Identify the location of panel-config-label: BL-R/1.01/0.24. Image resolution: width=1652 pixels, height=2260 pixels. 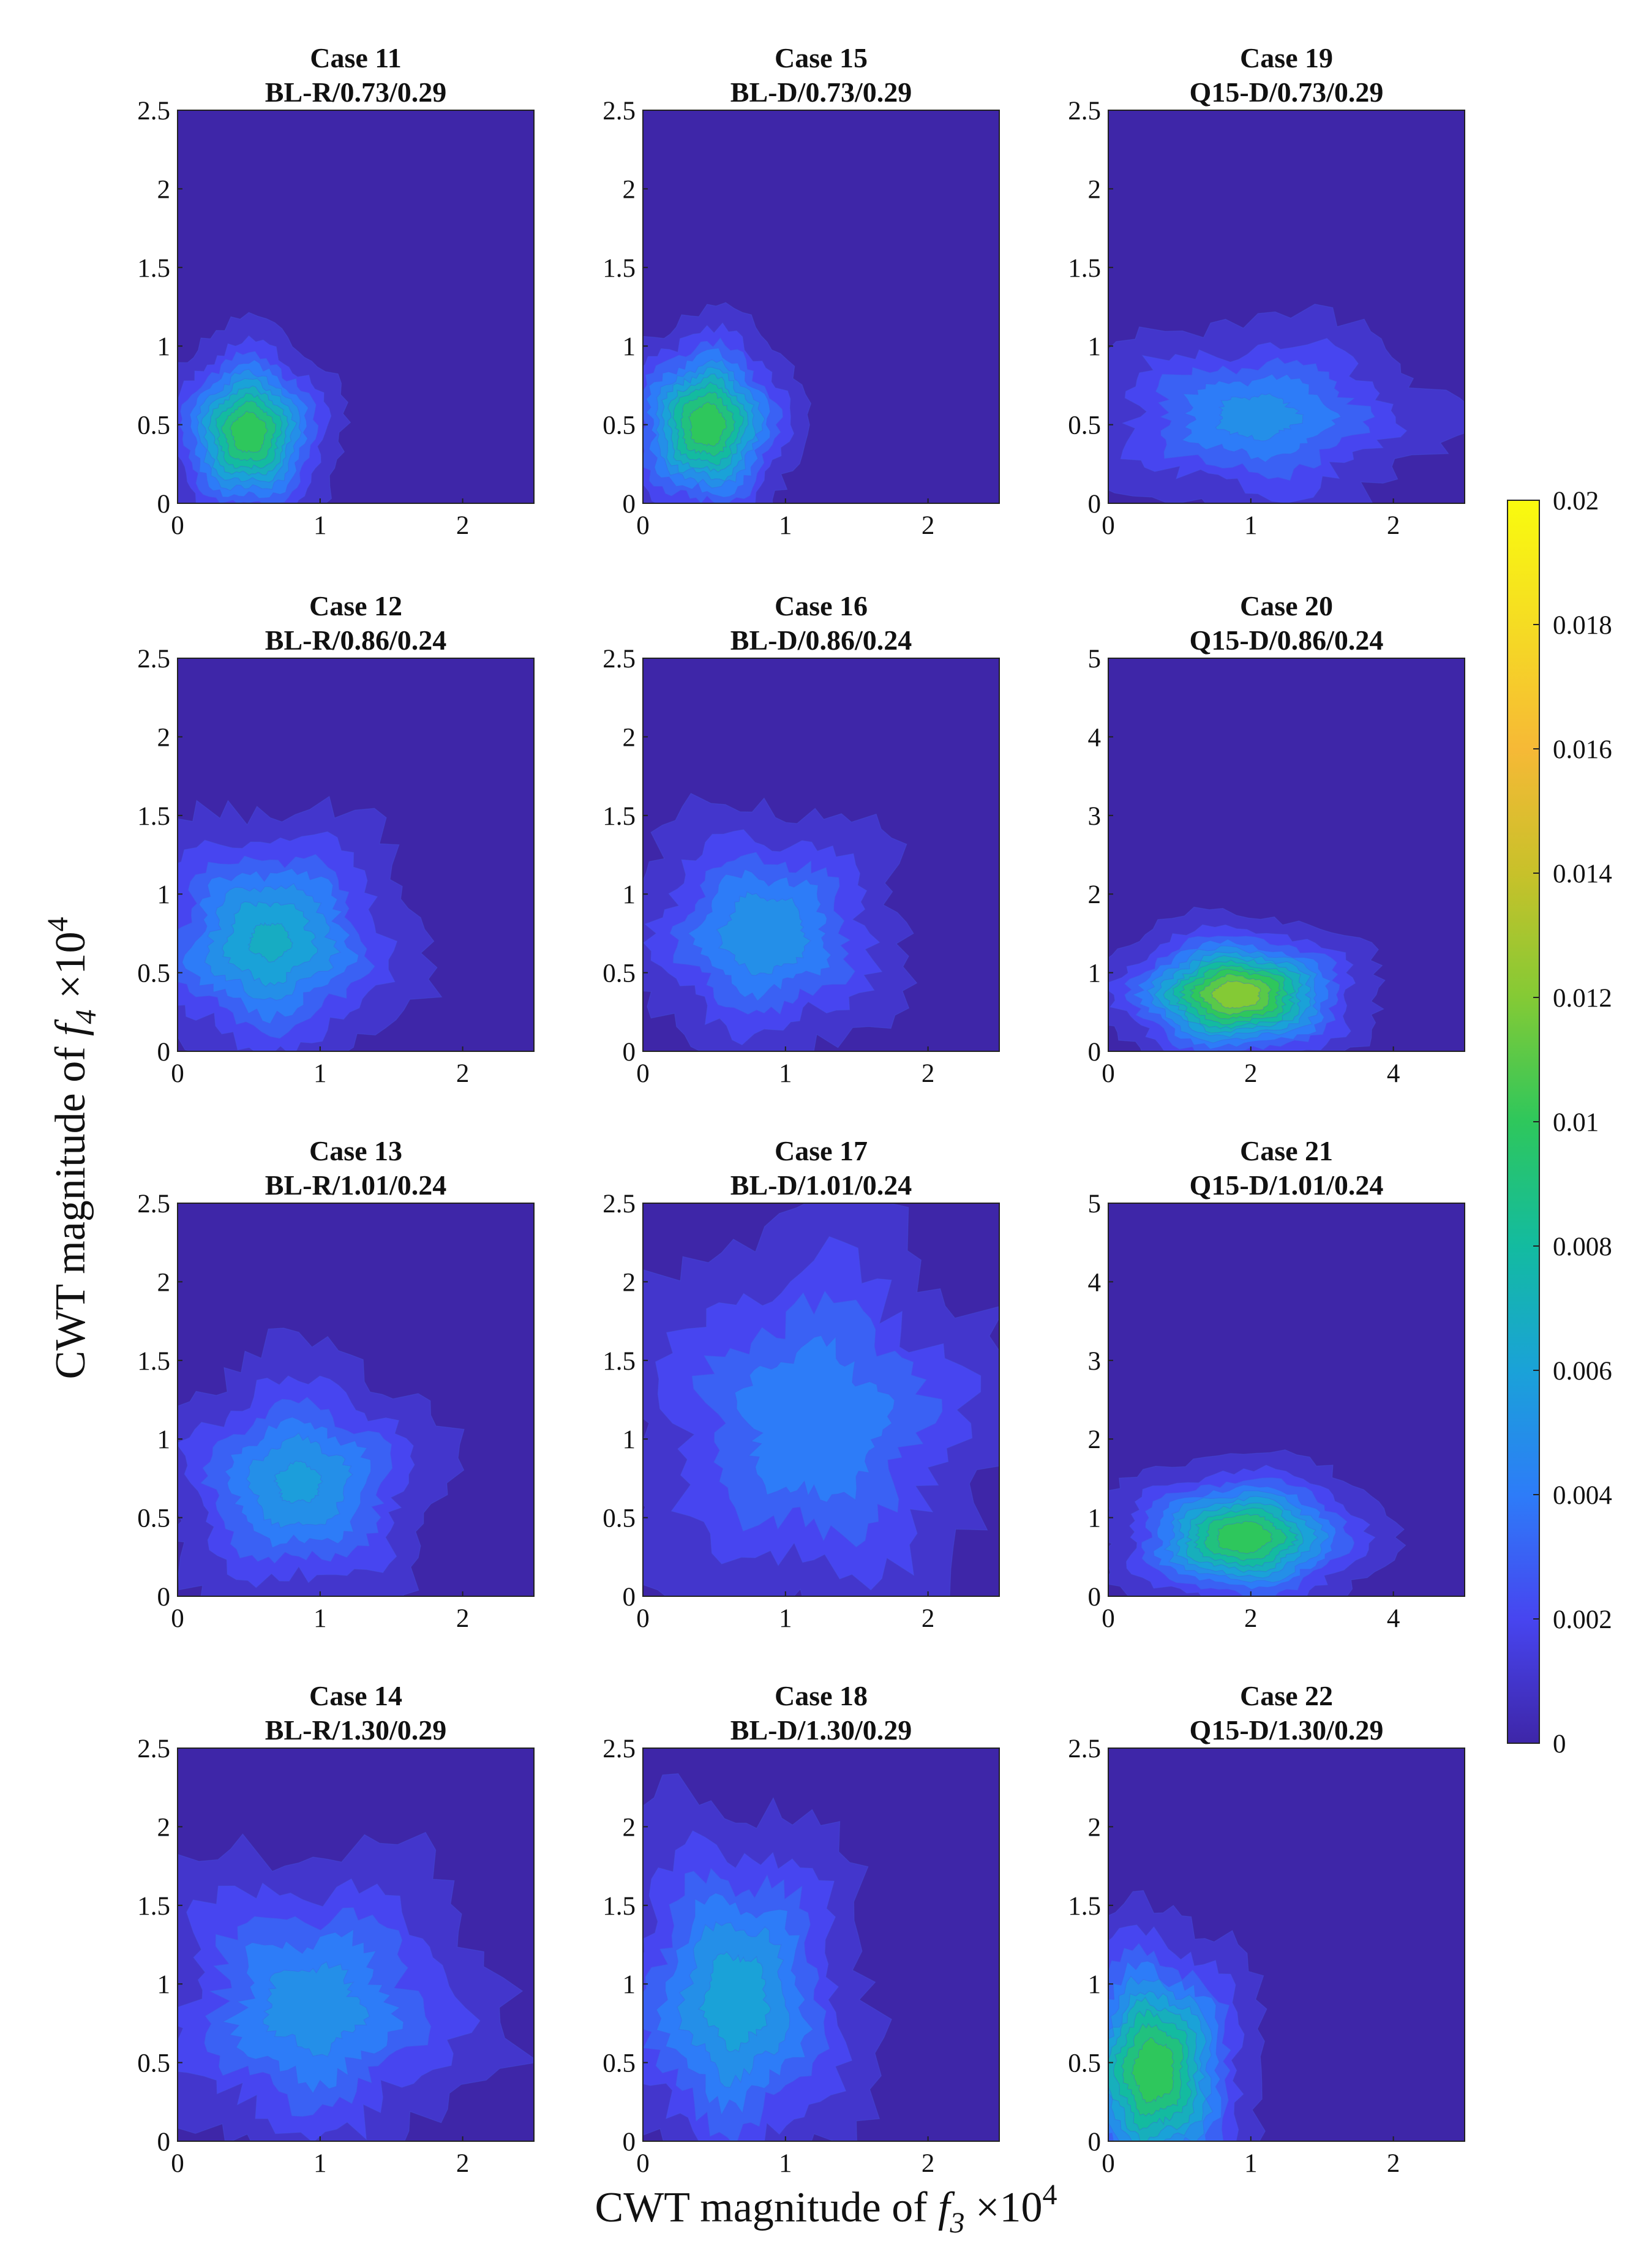
(355, 1185).